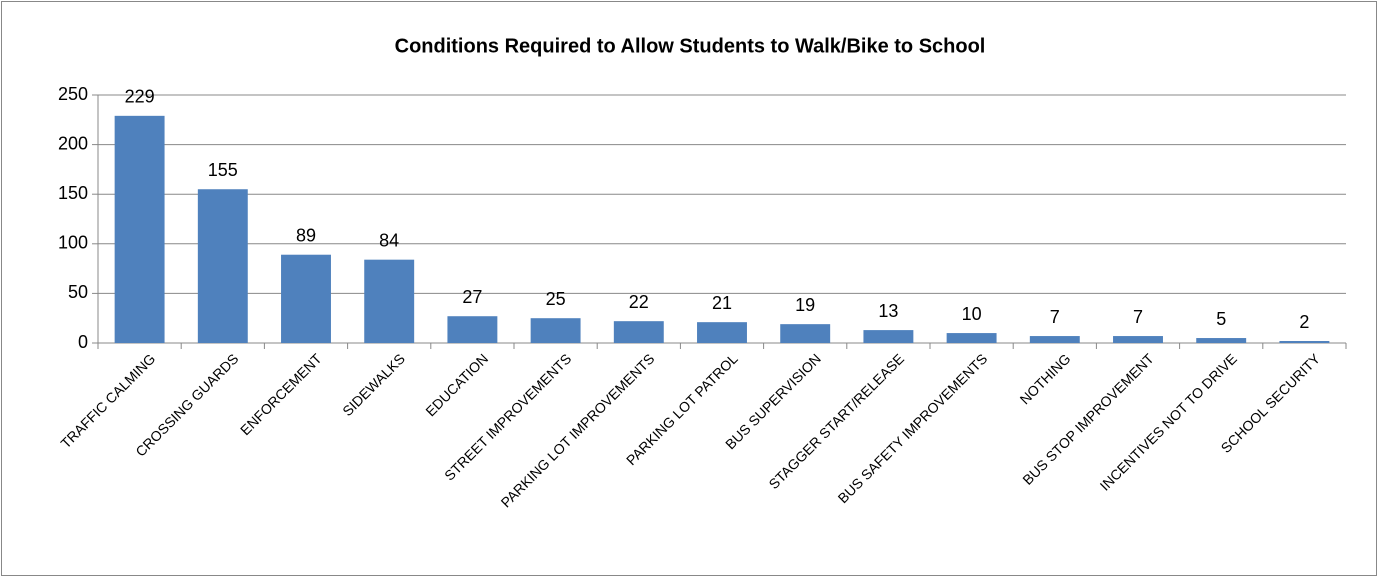  I want to click on data-label: 89, so click(306, 235).